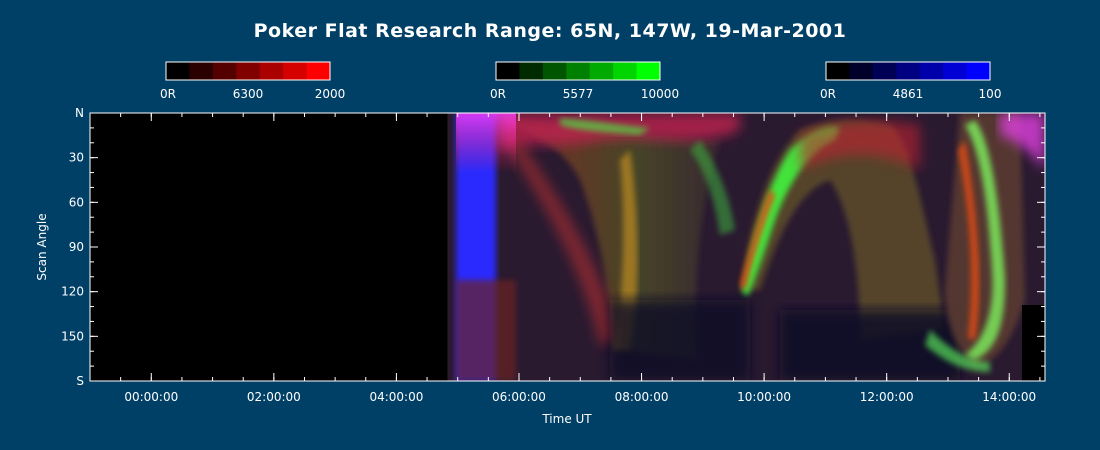  Describe the element at coordinates (72, 336) in the screenshot. I see `y-tick-label: 150` at that location.